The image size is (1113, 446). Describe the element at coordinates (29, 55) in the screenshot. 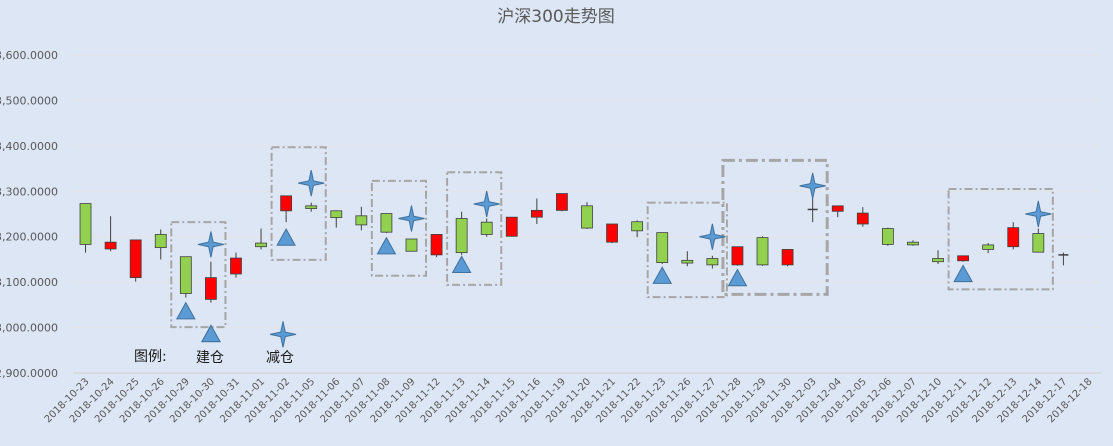

I see `y-tick-label: 3,600.0000` at that location.